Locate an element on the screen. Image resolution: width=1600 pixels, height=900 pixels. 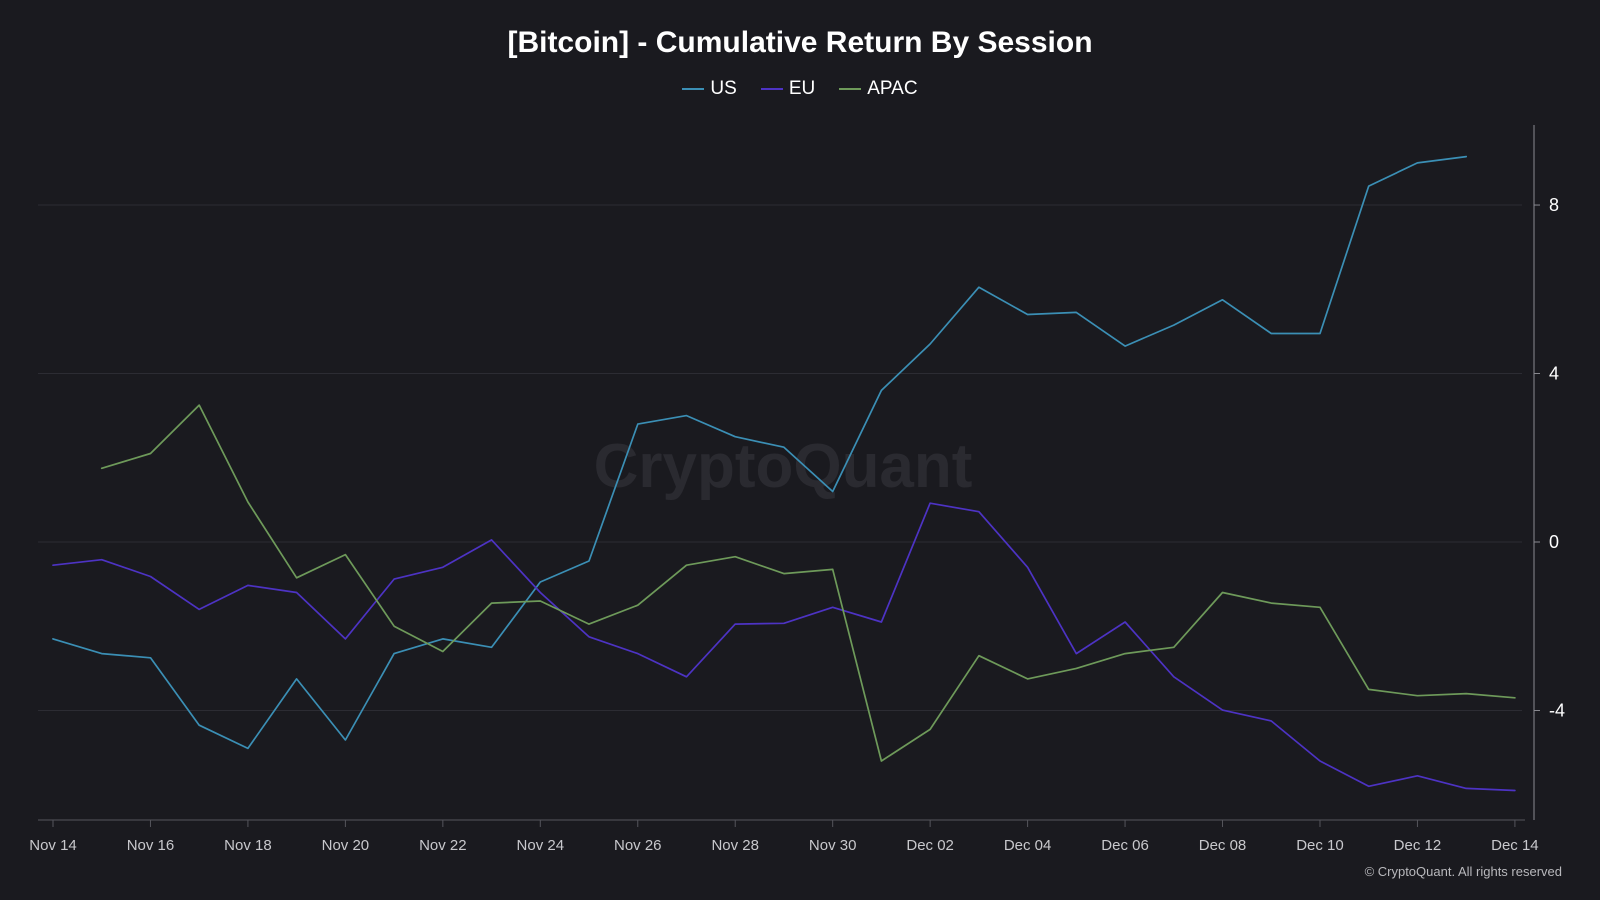
legend-swatch-eu is located at coordinates (771, 89).